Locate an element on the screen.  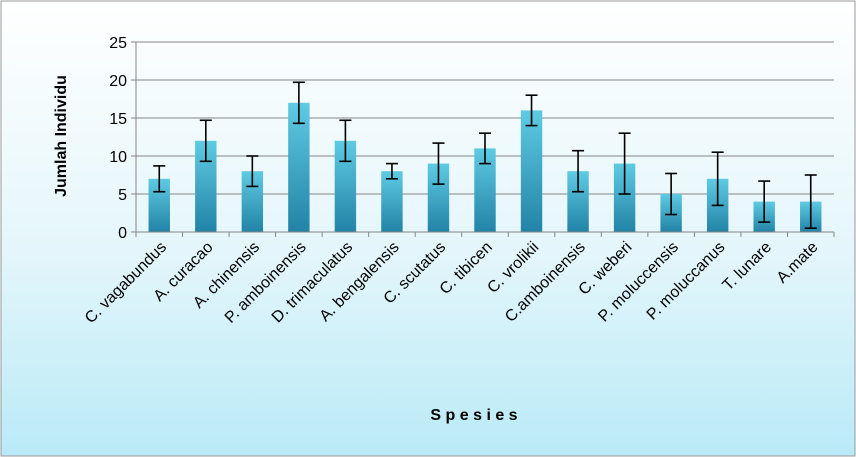
y-tick-label: 0 is located at coordinates (122, 233).